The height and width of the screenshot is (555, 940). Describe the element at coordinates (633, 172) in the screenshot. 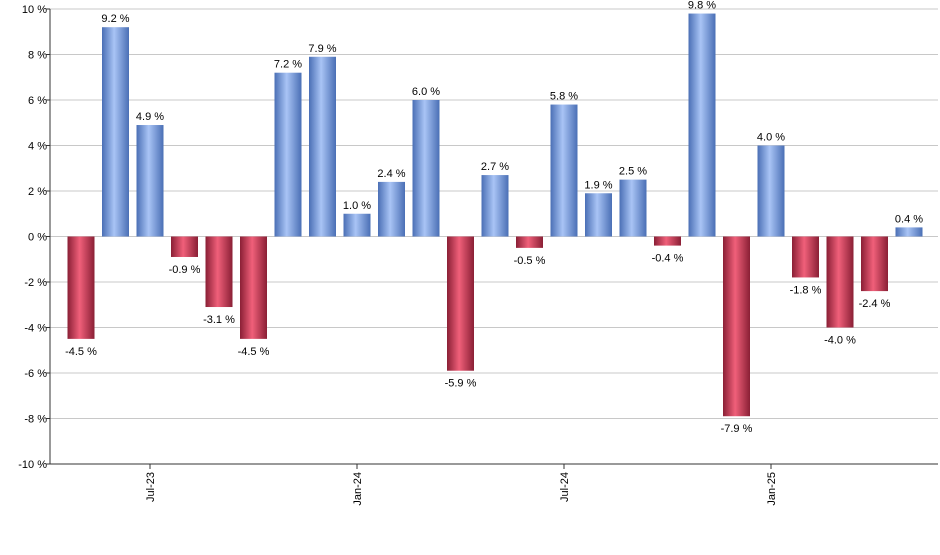

I see `bar-value-label: 2.5 %` at that location.